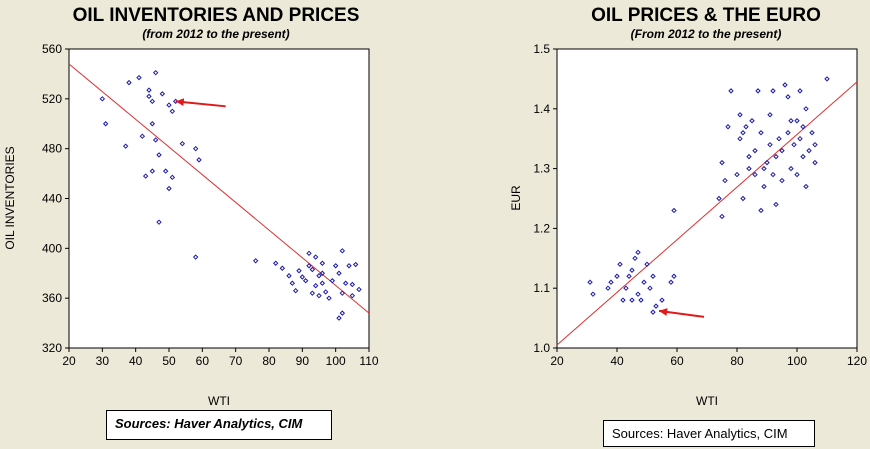 The height and width of the screenshot is (449, 870). I want to click on left-y-tick-label: 480, so click(52, 149).